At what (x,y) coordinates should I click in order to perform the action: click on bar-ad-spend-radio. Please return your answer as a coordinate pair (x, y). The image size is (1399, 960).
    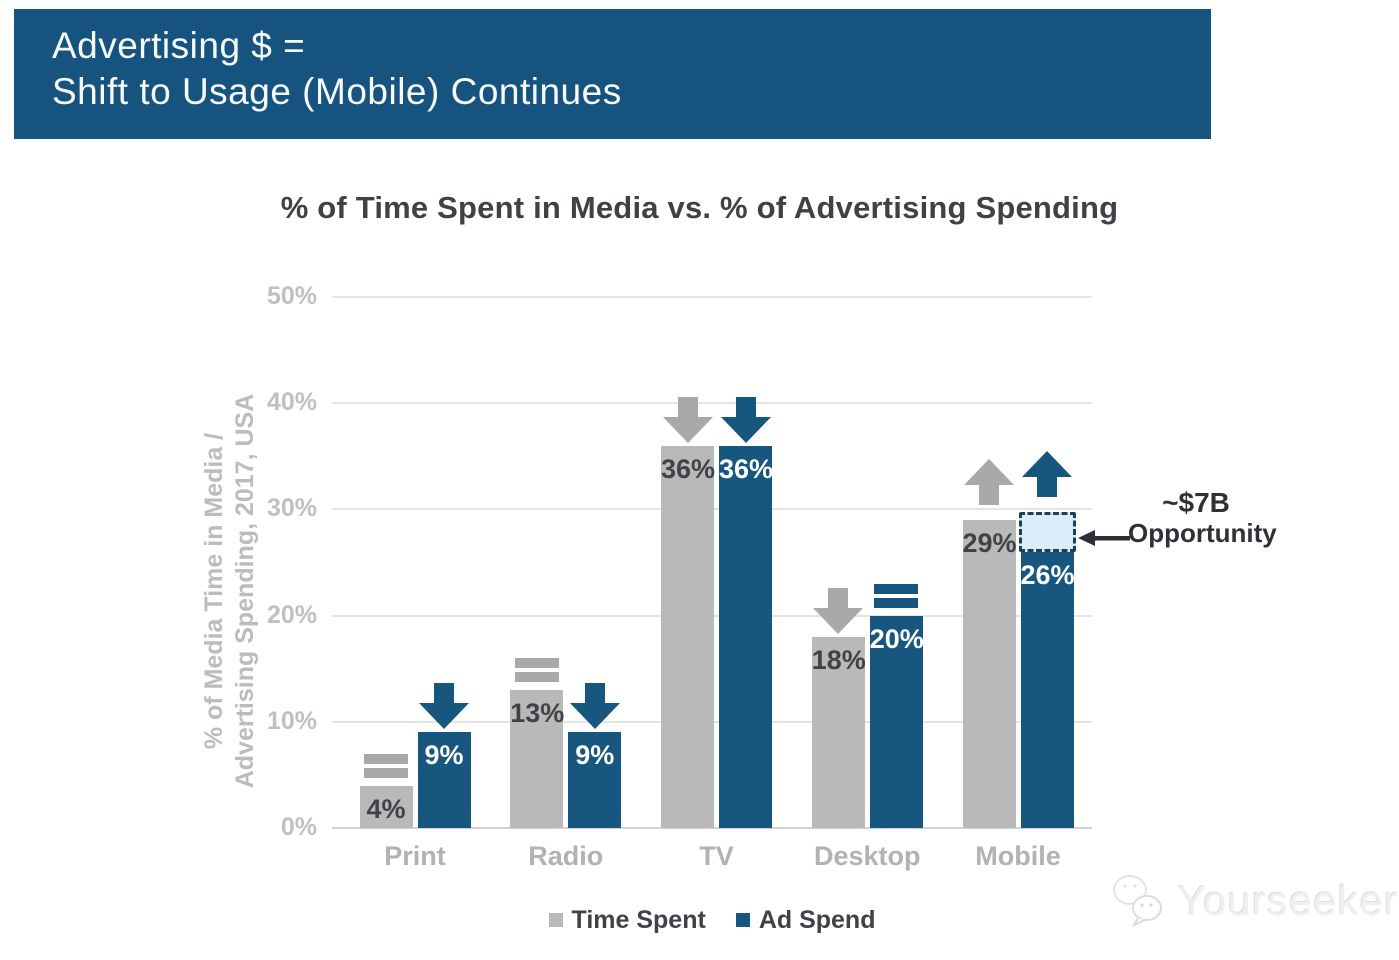
    Looking at the image, I should click on (595, 780).